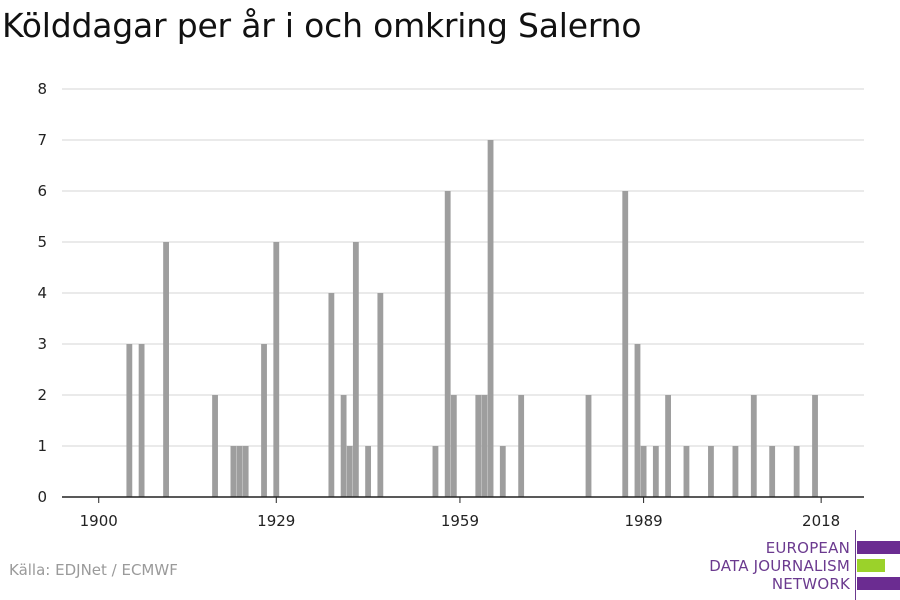 The height and width of the screenshot is (600, 900). I want to click on y-axis-labels: 0 1 2 3 4 5 6 7 8, so click(42, 293).